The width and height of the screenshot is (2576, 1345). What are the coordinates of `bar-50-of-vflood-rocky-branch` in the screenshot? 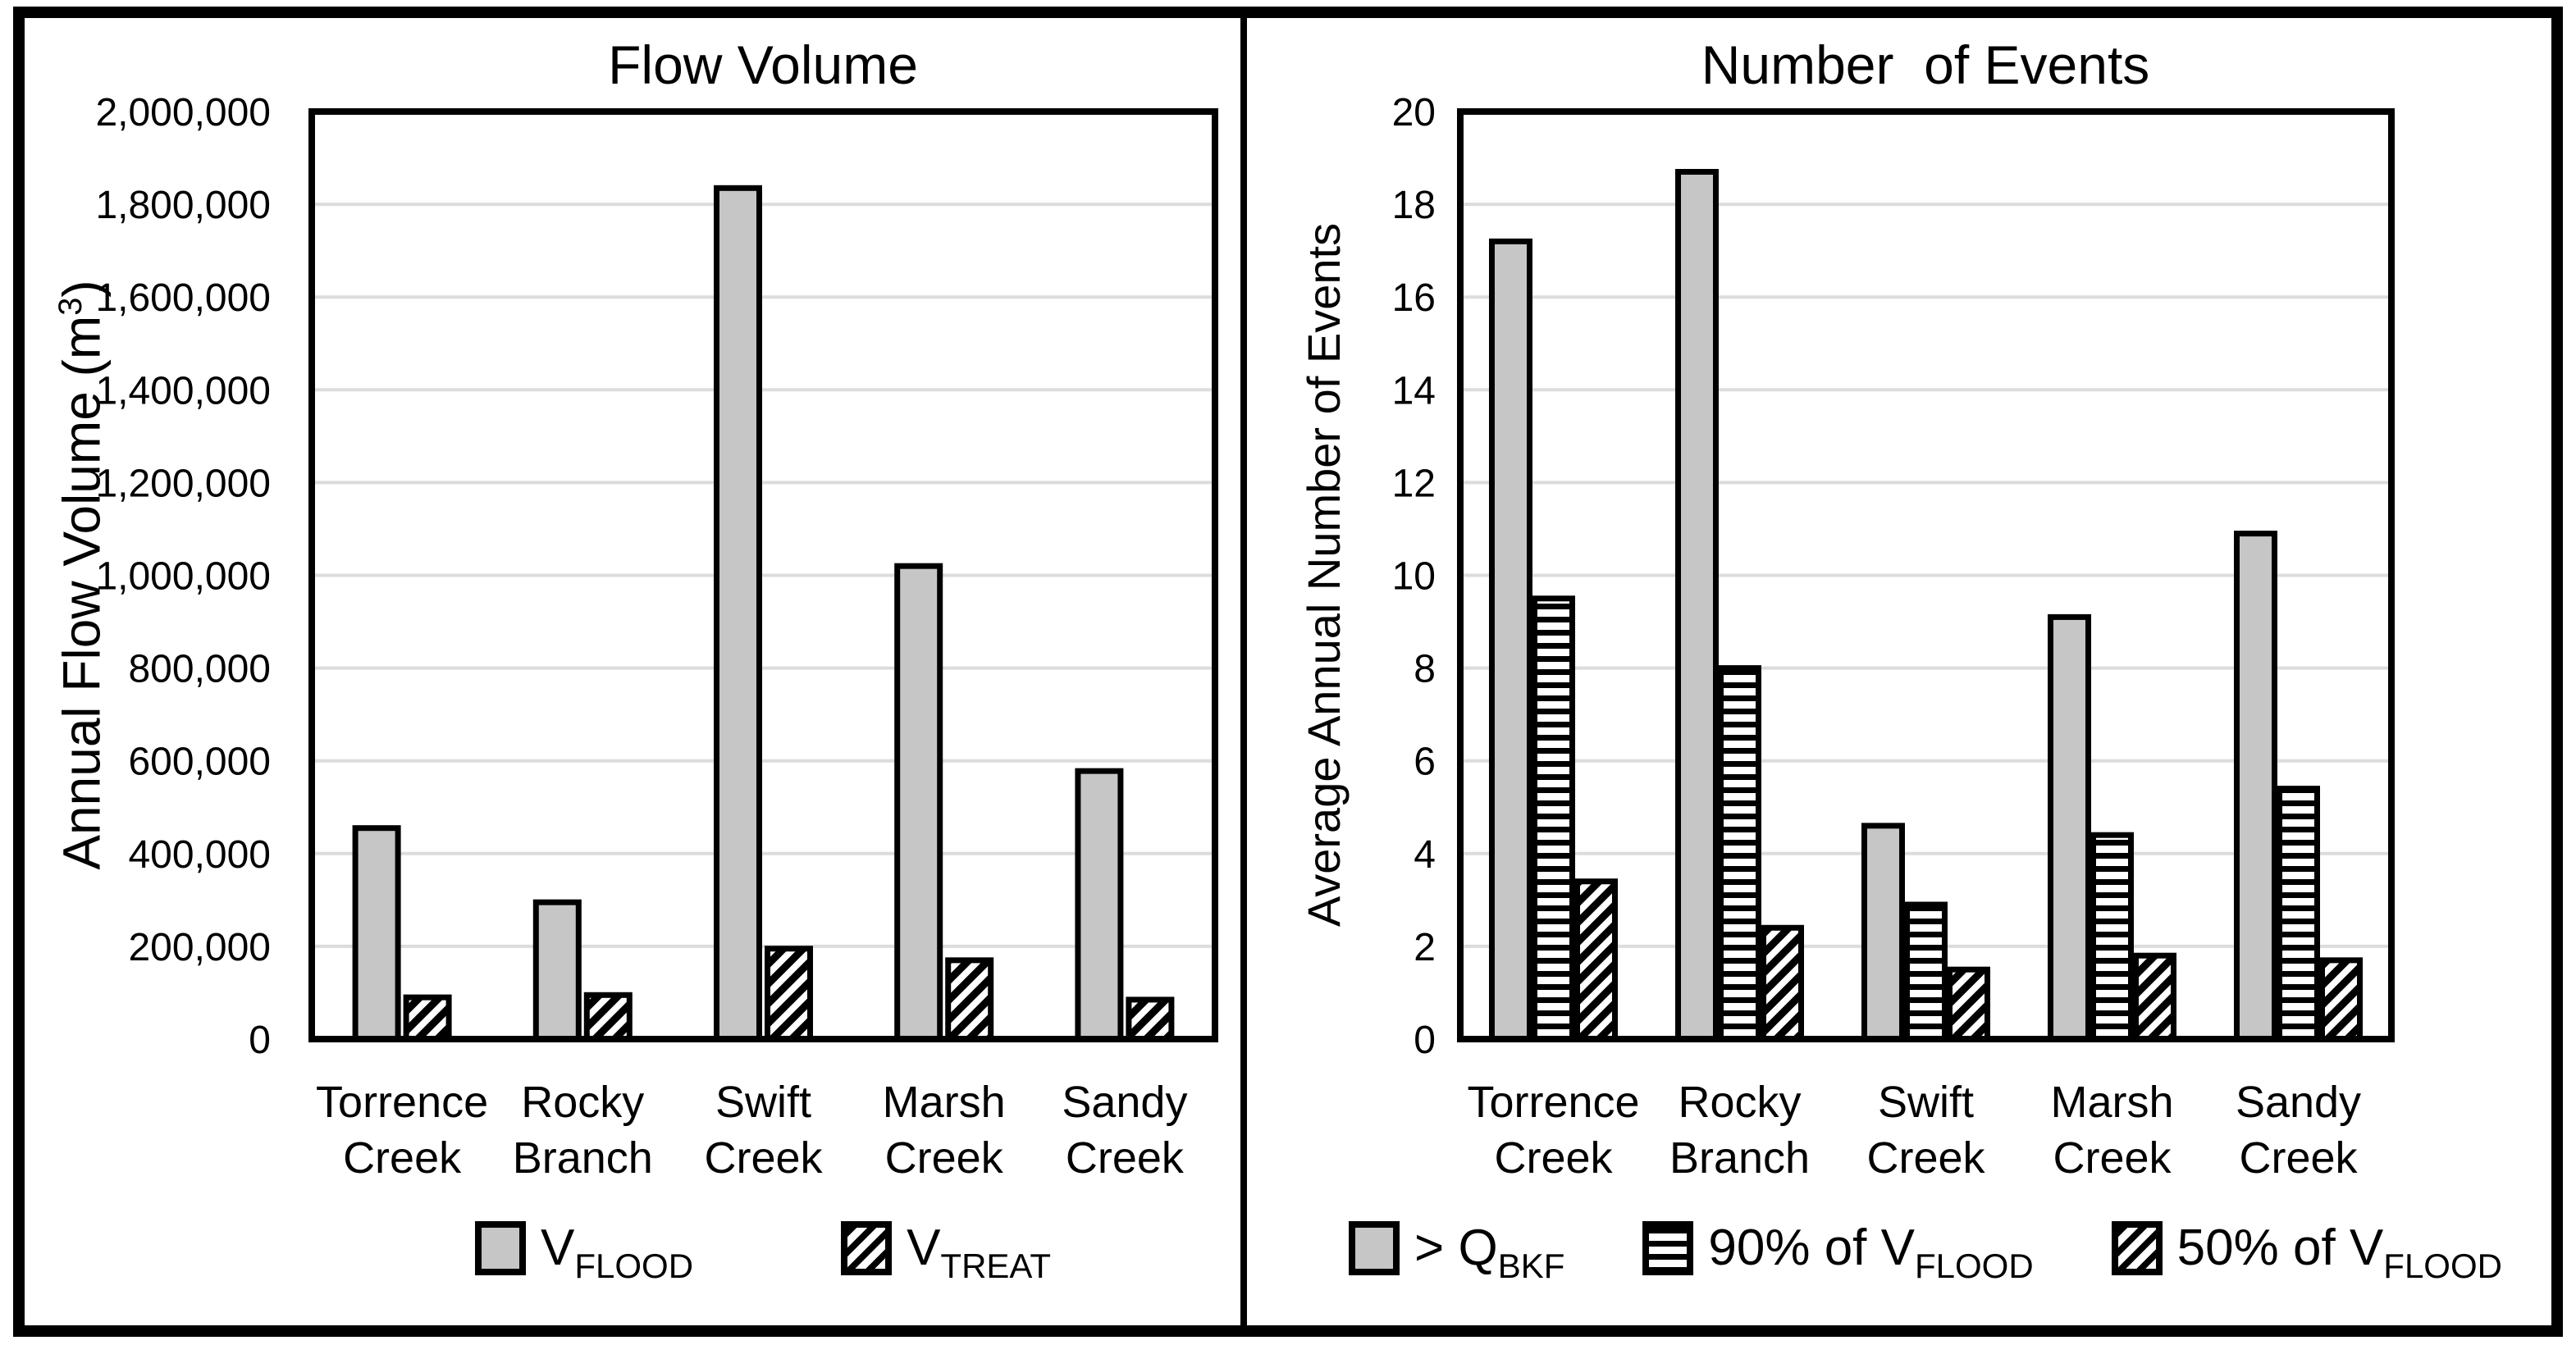 It's located at (1783, 983).